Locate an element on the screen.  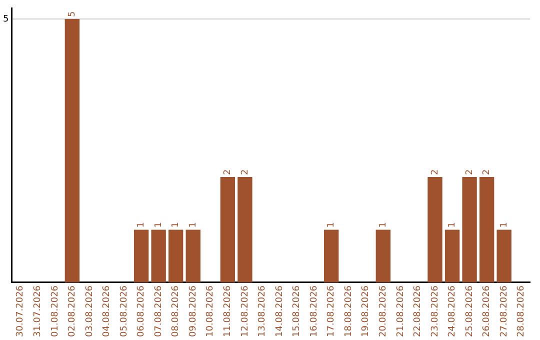
x-tick-label: 23.08.2026 is located at coordinates (435, 311).